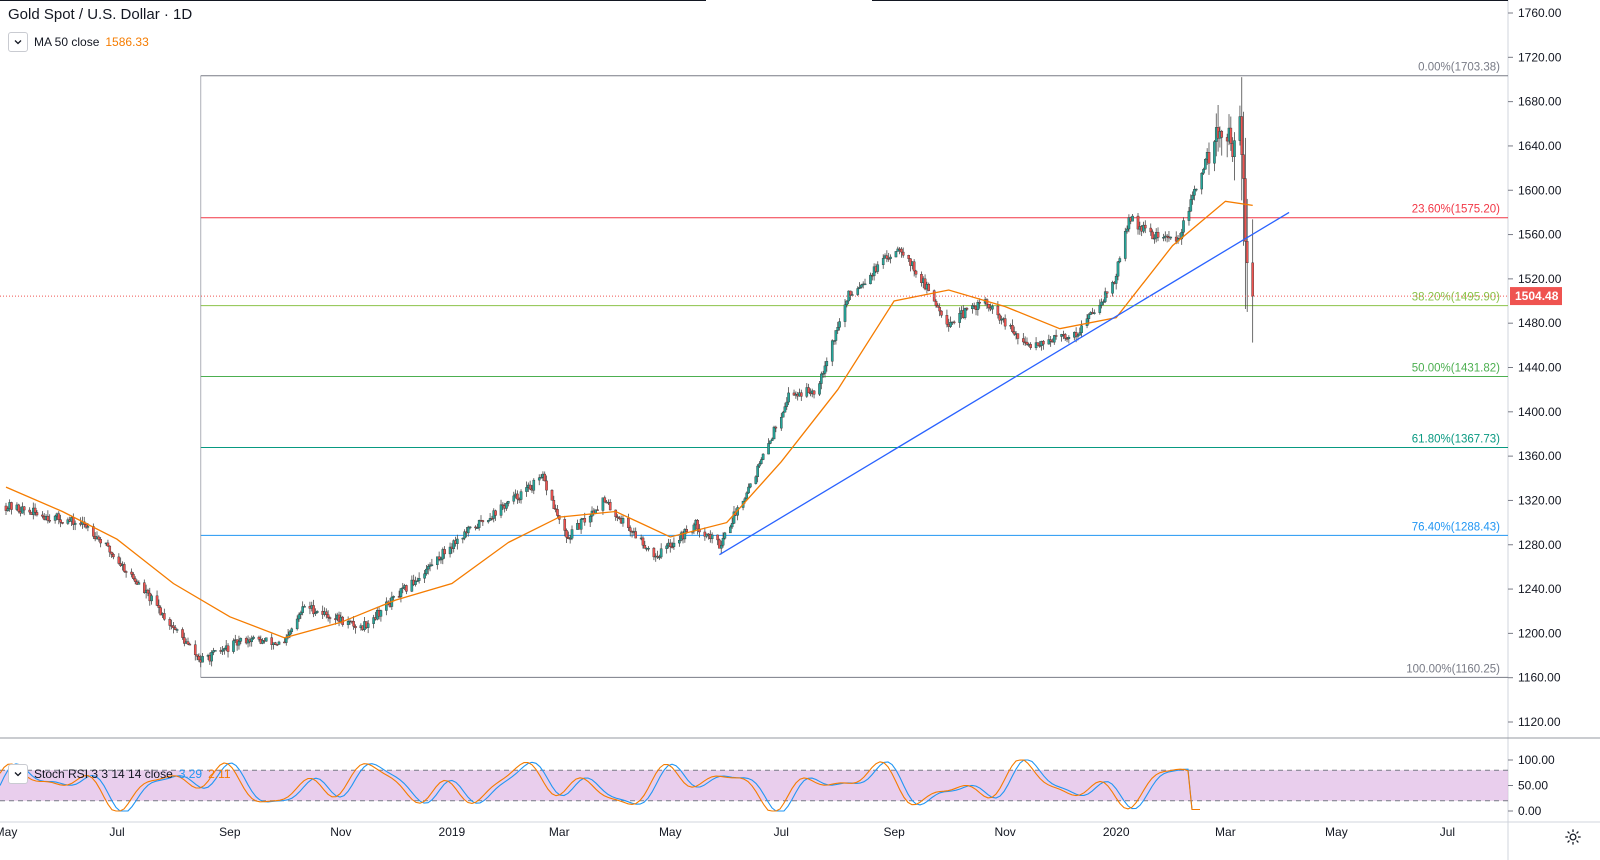 The image size is (1600, 860). Describe the element at coordinates (1540, 500) in the screenshot. I see `y-tick-label: 1320.00` at that location.